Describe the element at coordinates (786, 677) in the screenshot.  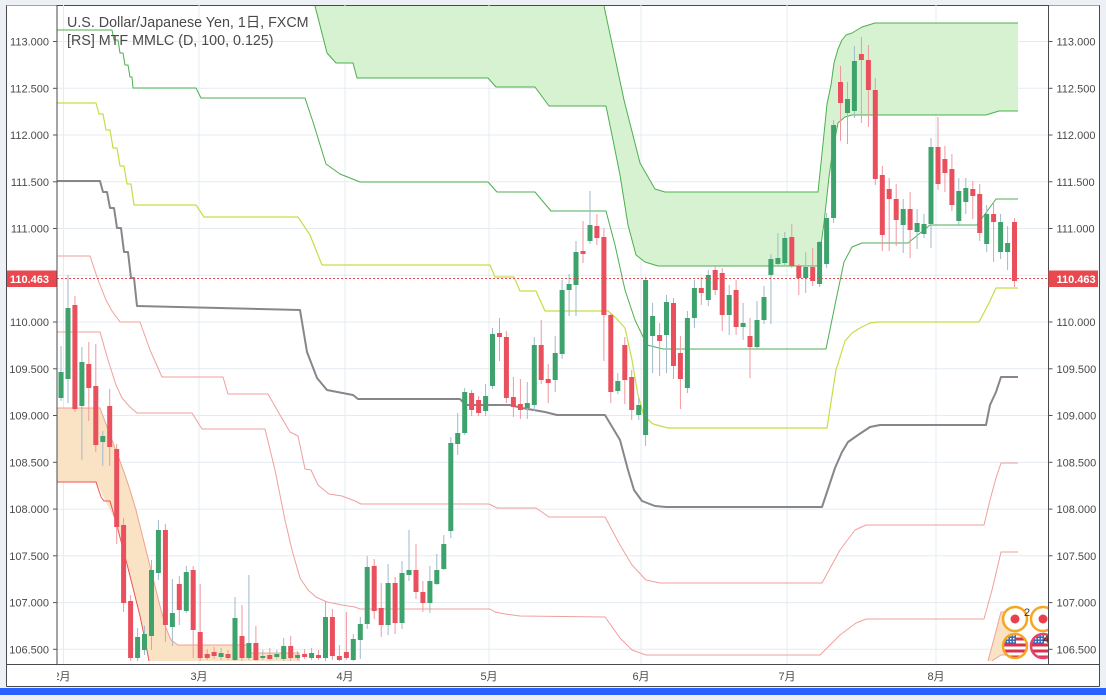
I see `svg-text: 7月` at that location.